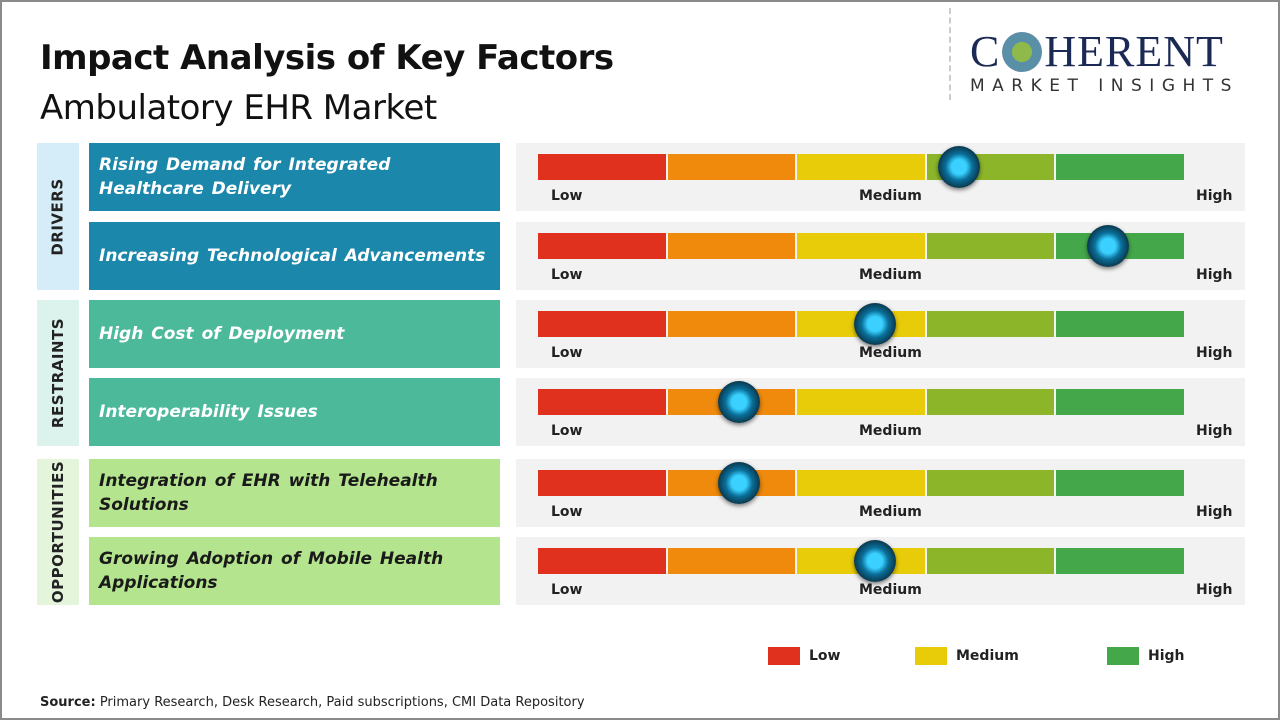 The image size is (1280, 720). I want to click on category-label: RESTRAINTS, so click(58, 373).